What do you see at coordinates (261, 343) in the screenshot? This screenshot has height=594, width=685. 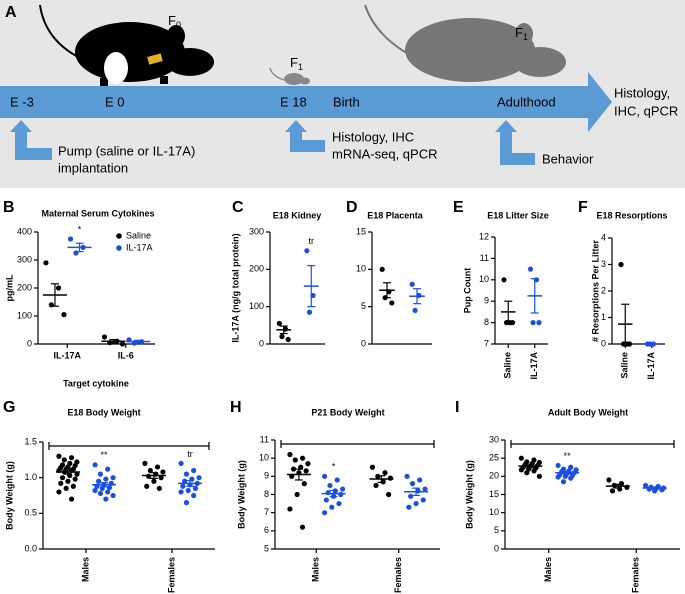 I see `y-tick-label: 0` at bounding box center [261, 343].